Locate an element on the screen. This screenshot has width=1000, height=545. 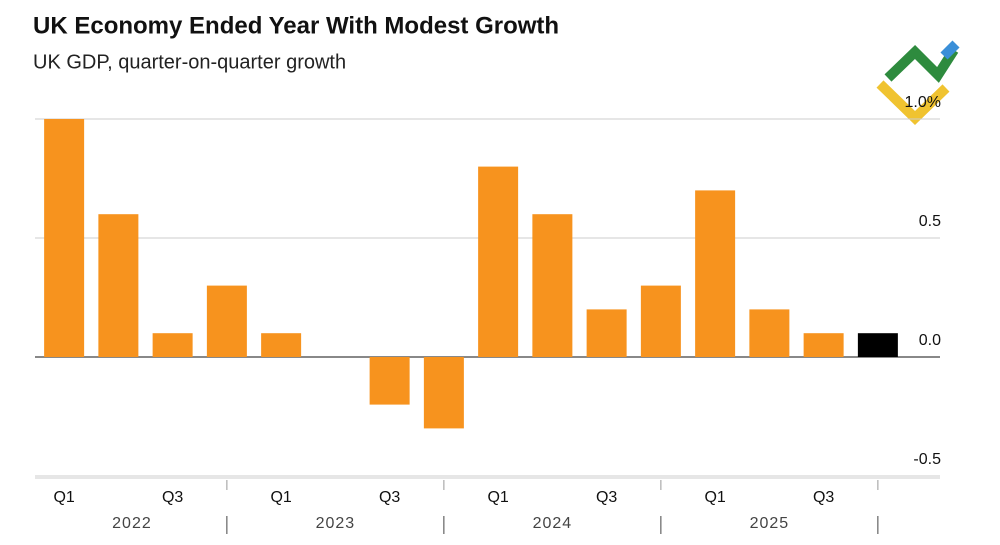
year-label: 2025 is located at coordinates (770, 523).